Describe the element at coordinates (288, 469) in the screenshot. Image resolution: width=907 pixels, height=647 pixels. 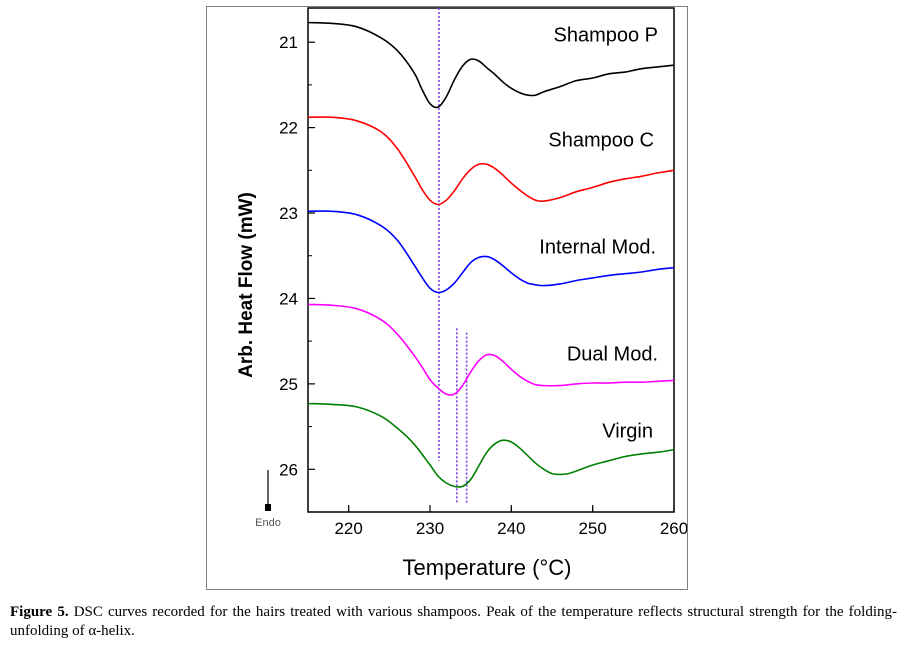
I see `y-tick-label-26: 26` at that location.